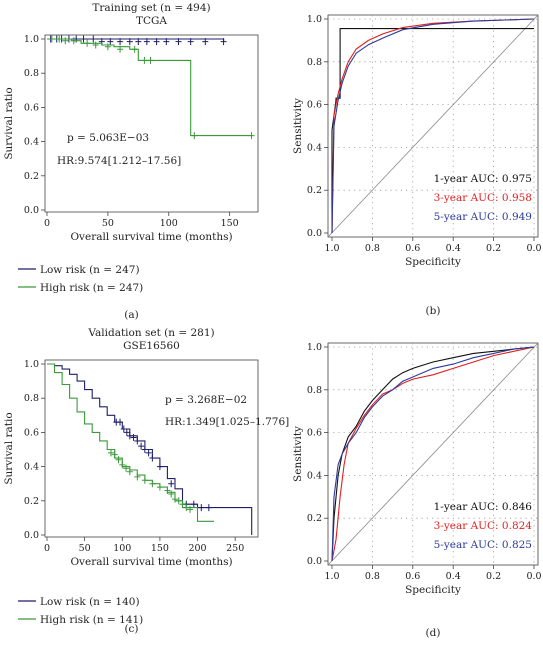 The image size is (543, 646). Describe the element at coordinates (85, 548) in the screenshot. I see `x-tick-label: 50` at that location.